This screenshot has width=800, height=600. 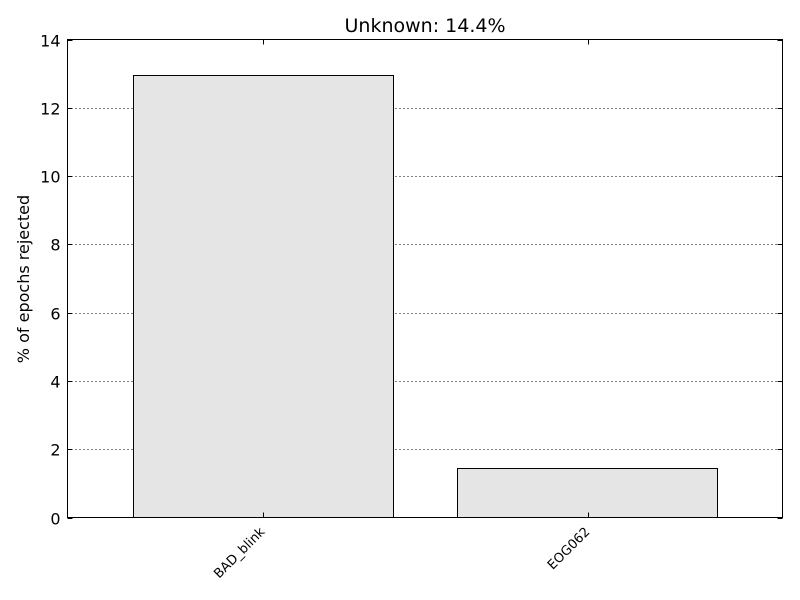 What do you see at coordinates (55, 450) in the screenshot?
I see `y-tick-label-2: 2` at bounding box center [55, 450].